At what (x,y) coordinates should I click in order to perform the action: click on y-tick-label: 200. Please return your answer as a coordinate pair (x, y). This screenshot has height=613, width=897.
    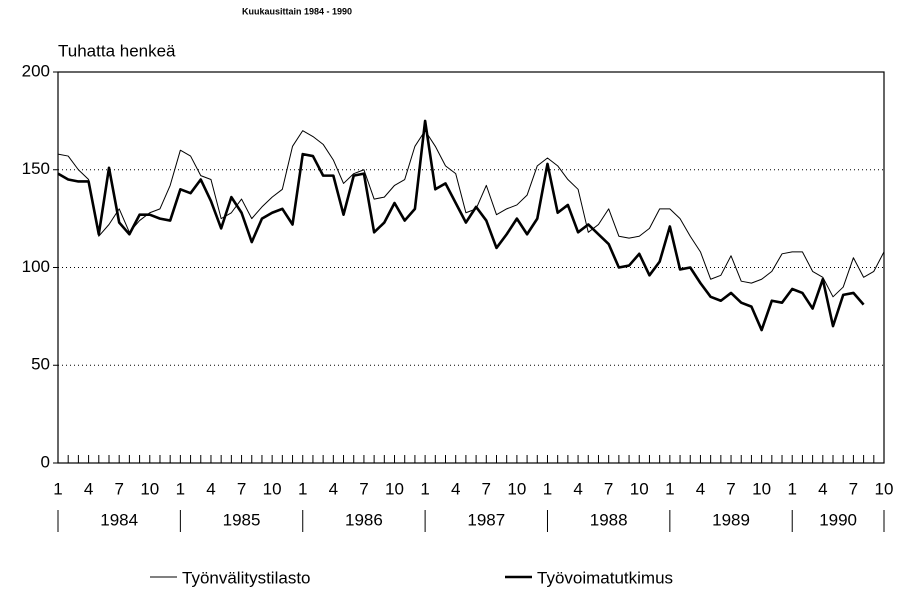
    Looking at the image, I should click on (36, 70).